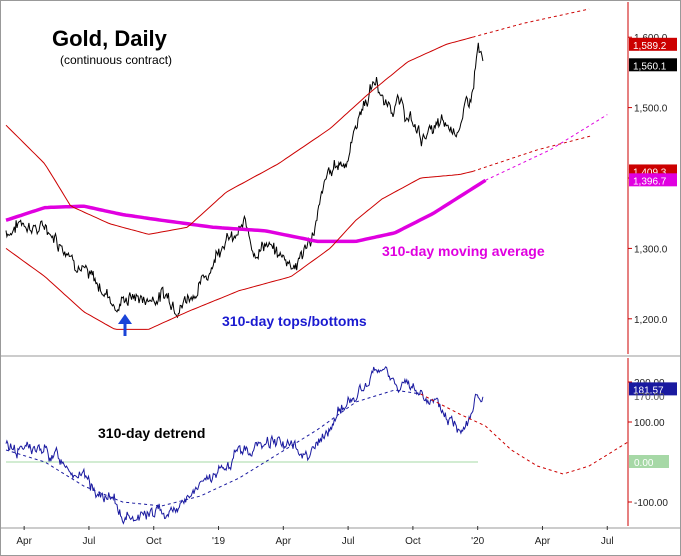 Image resolution: width=681 pixels, height=556 pixels. I want to click on detrend-y-tick-label: -100.00, so click(651, 503).